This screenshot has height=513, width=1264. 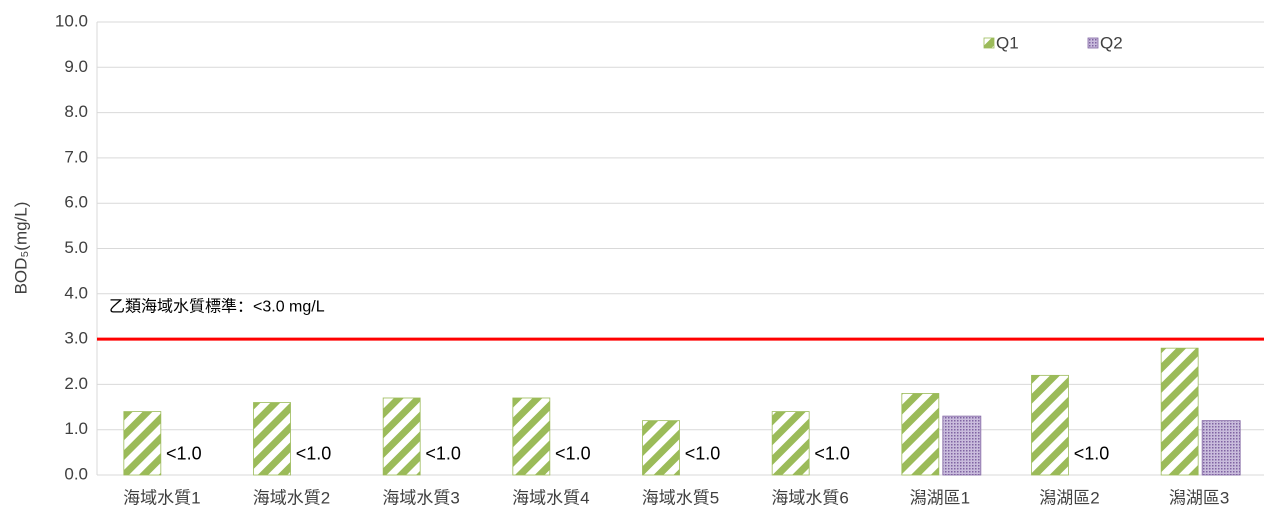 What do you see at coordinates (76, 66) in the screenshot?
I see `y-tick-label: 9.0` at bounding box center [76, 66].